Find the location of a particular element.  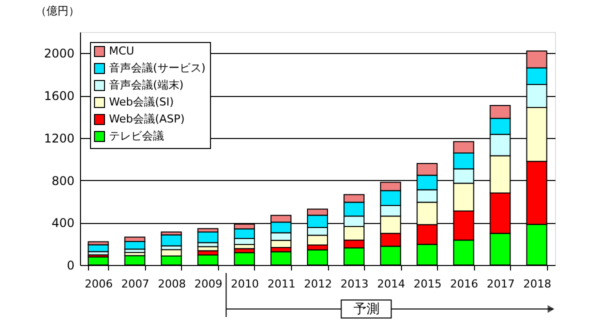

x-tick-label: 2006 is located at coordinates (98, 284).